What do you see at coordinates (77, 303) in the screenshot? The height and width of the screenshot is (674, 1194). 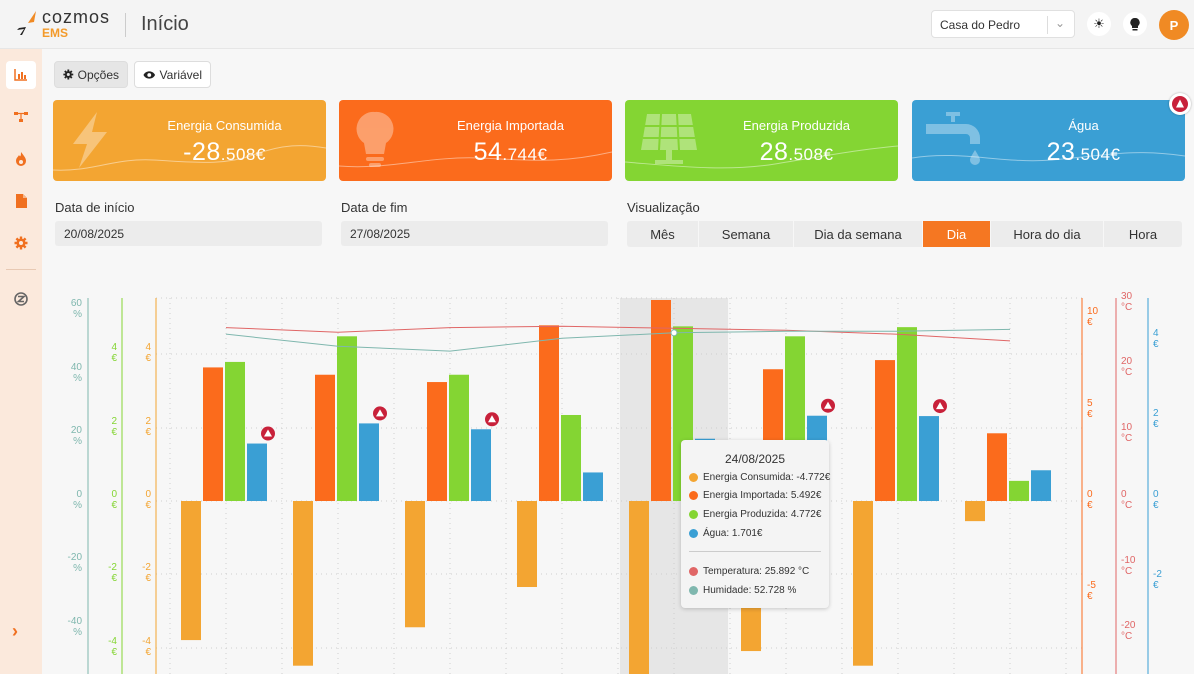 I see `axis-tick-label: 60` at bounding box center [77, 303].